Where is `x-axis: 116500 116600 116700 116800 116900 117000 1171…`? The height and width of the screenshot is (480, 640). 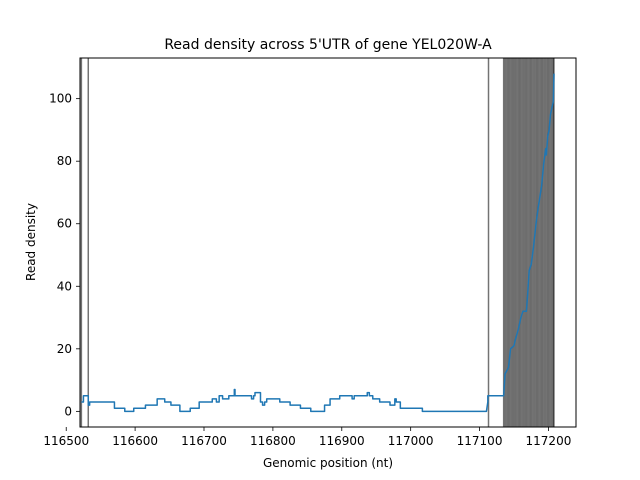 x-axis: 116500 116600 116700 116800 116900 117000 1171… is located at coordinates (307, 437).